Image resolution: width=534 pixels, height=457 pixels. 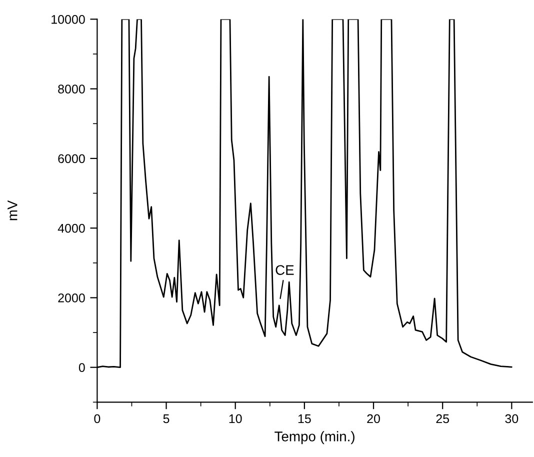 I want to click on x-tick-label: 25, so click(x=443, y=419).